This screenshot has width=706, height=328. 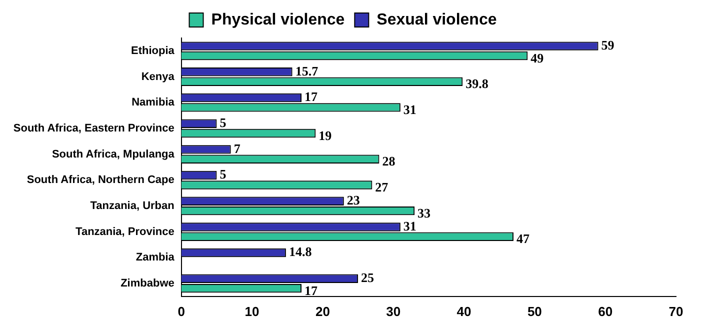 I want to click on y-tick-label: South Africa, Eastern Province, so click(x=93, y=128).